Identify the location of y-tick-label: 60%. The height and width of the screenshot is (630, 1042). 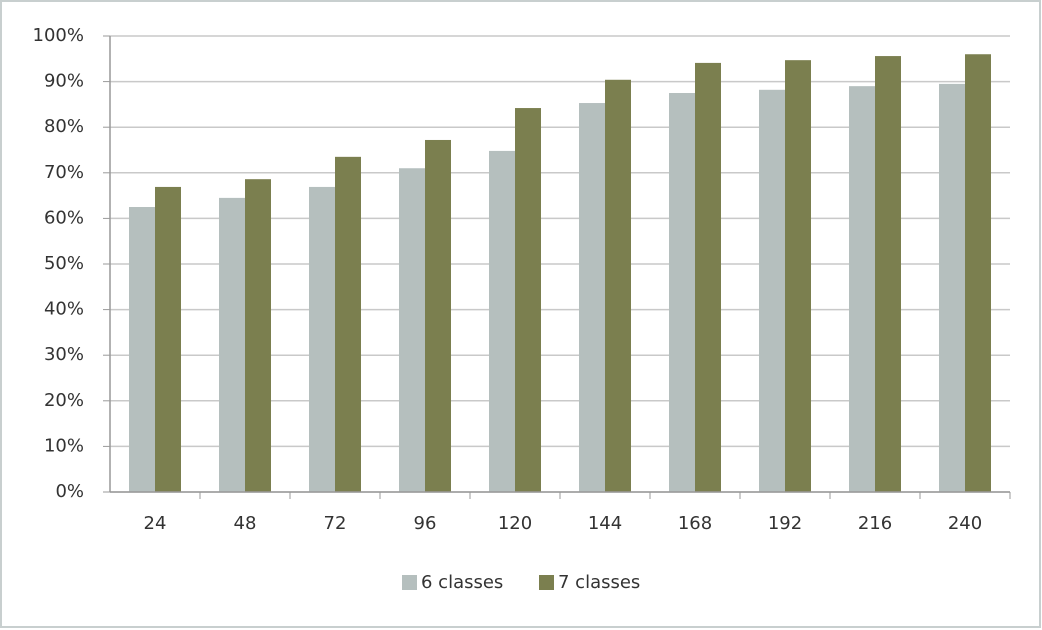
(64, 217).